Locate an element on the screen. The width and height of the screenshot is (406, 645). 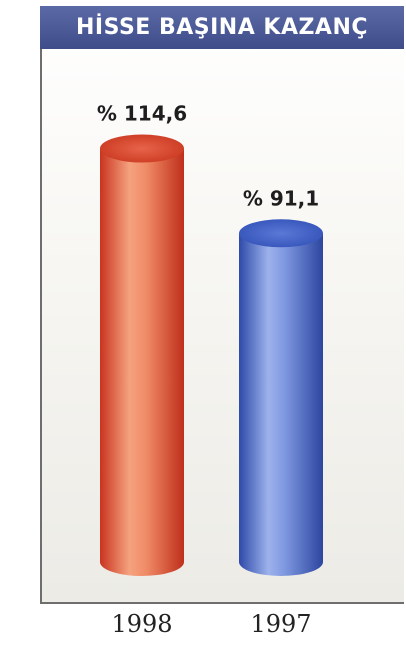
chart-title: HİSSE BAŞINA KAZANÇ is located at coordinates (222, 27).